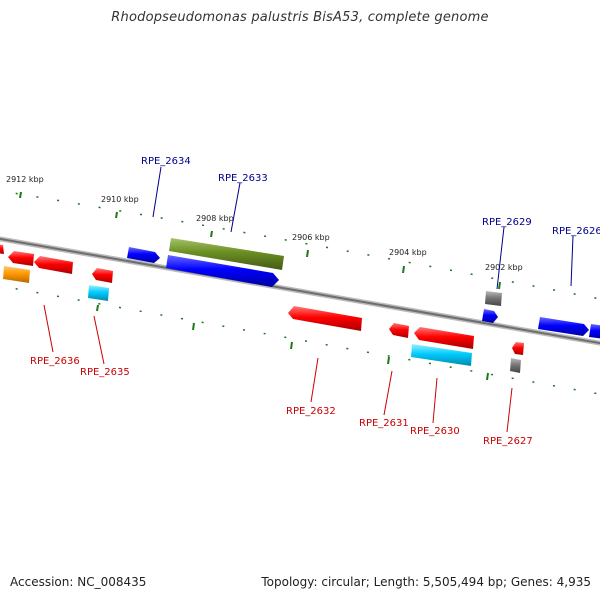 This screenshot has height=600, width=600. Describe the element at coordinates (594, 331) in the screenshot. I see `gene-blue-edge` at that location.